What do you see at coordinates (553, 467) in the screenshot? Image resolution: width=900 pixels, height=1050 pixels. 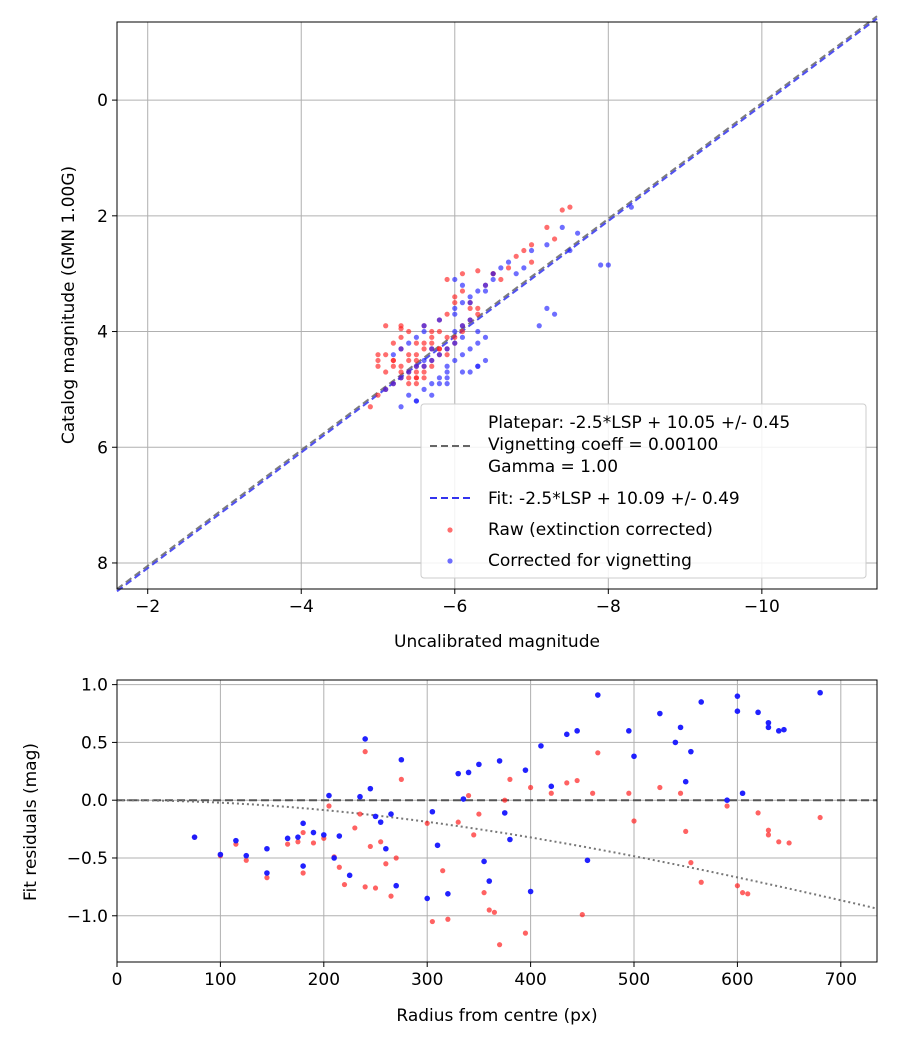 I see `legend-platepar-line-3: Gamma = 1.00` at bounding box center [553, 467].